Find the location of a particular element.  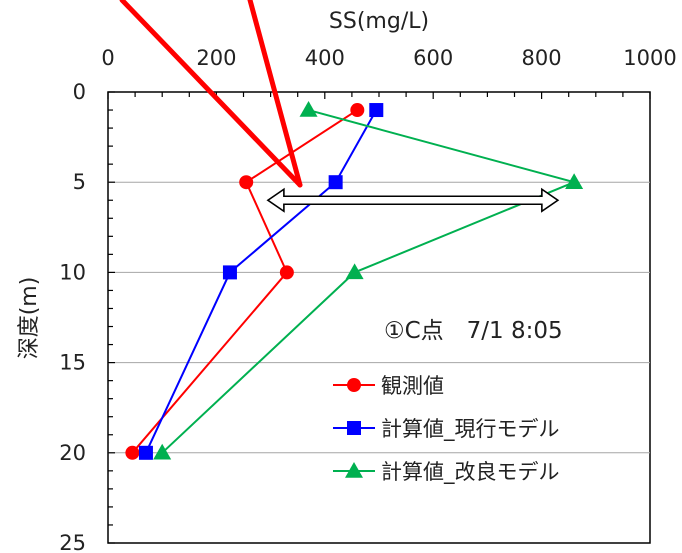

x-axis-label: SS(mg/L) is located at coordinates (379, 21).